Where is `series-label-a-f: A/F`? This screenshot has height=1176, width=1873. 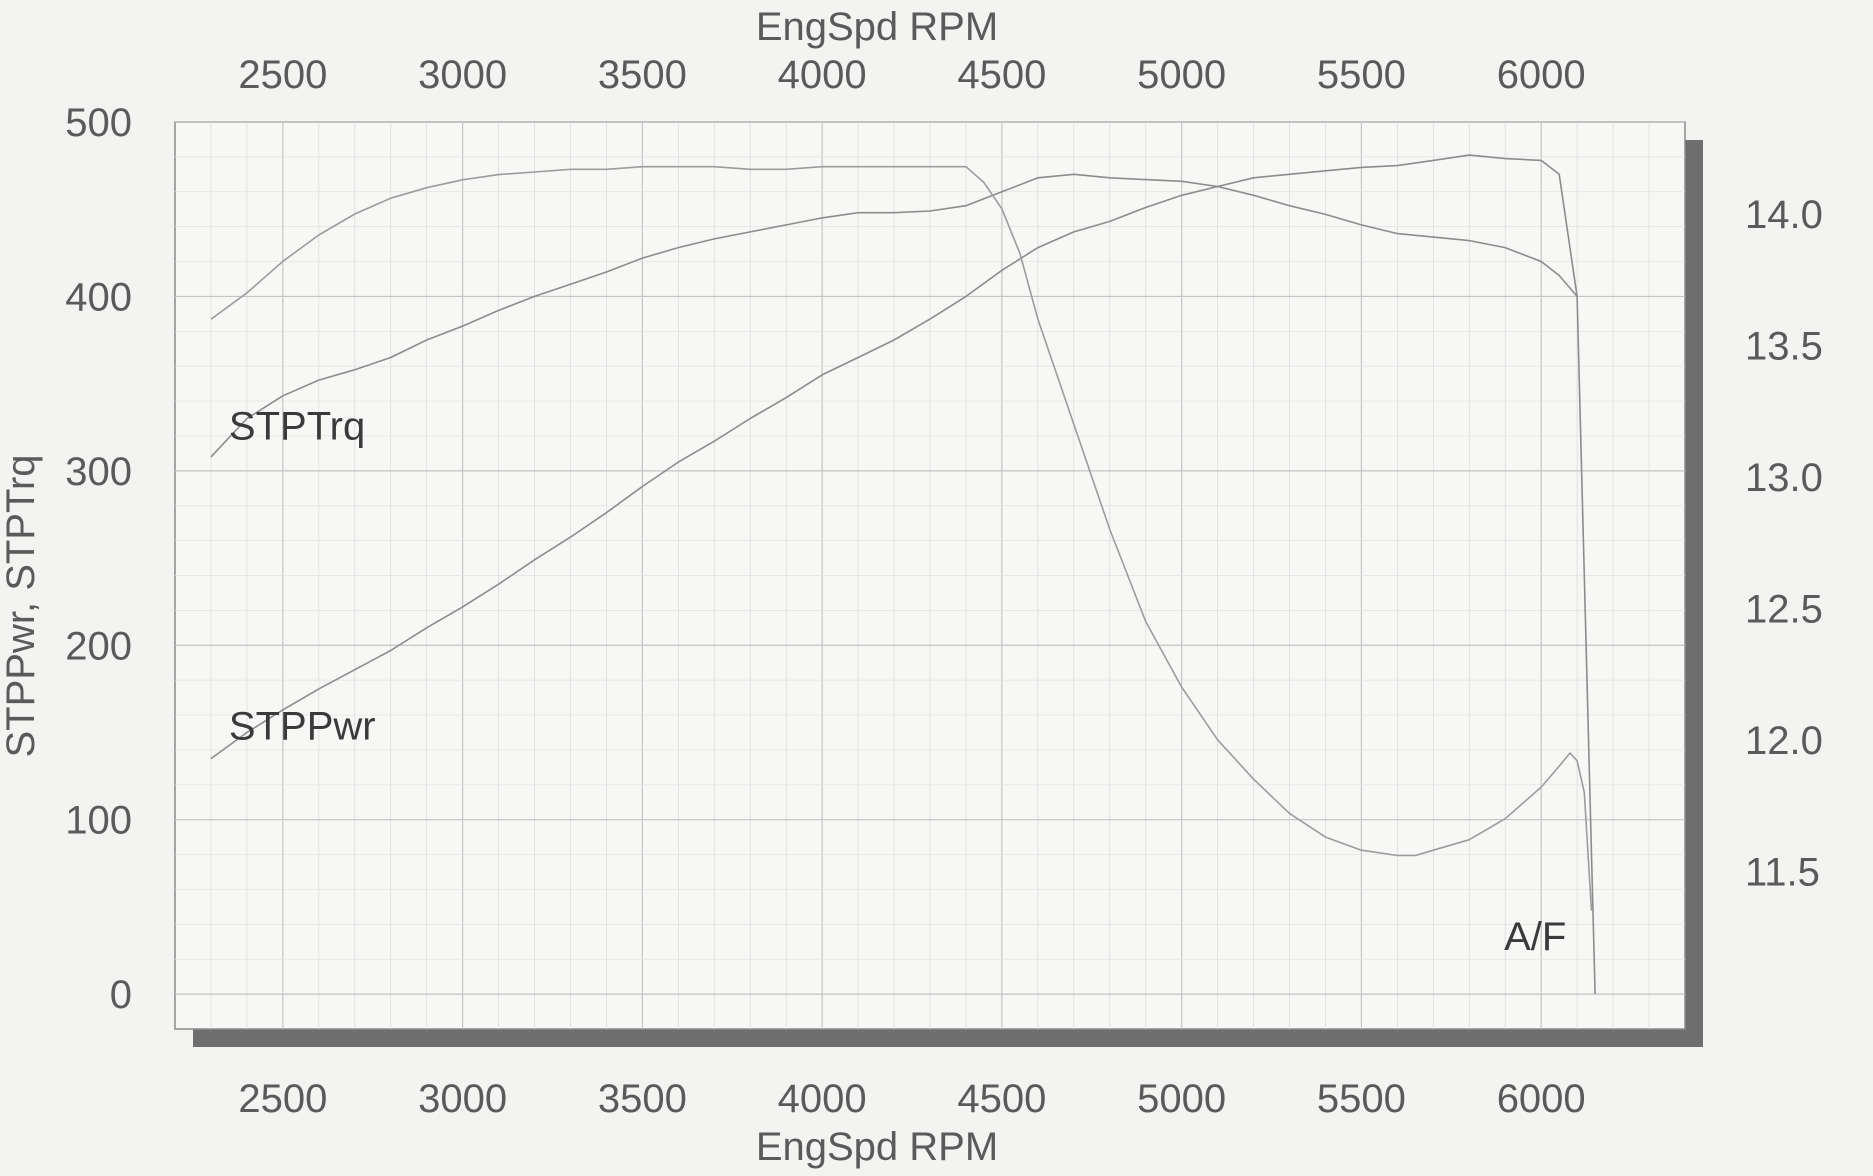
series-label-a-f: A/F is located at coordinates (1535, 937).